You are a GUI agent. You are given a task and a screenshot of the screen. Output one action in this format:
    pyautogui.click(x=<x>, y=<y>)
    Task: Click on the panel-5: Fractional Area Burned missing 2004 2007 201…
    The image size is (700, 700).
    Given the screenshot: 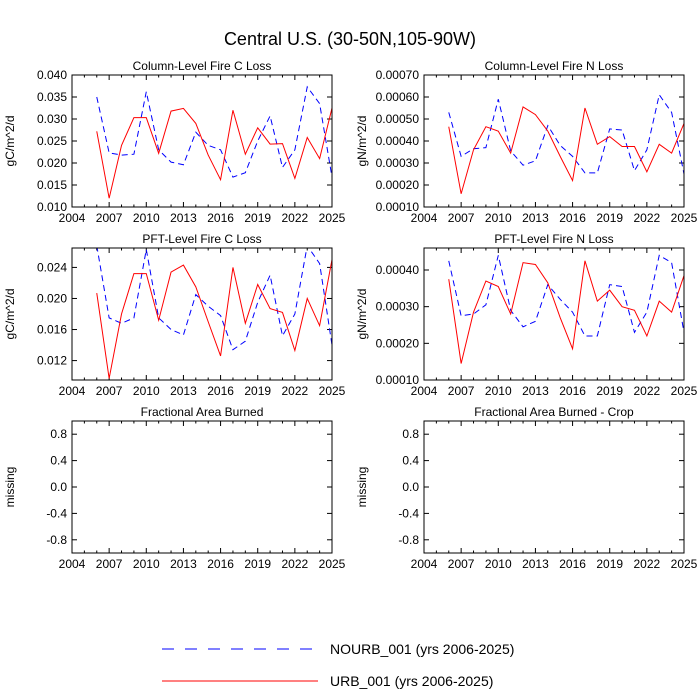 What is the action you would take?
    pyautogui.click(x=174, y=488)
    